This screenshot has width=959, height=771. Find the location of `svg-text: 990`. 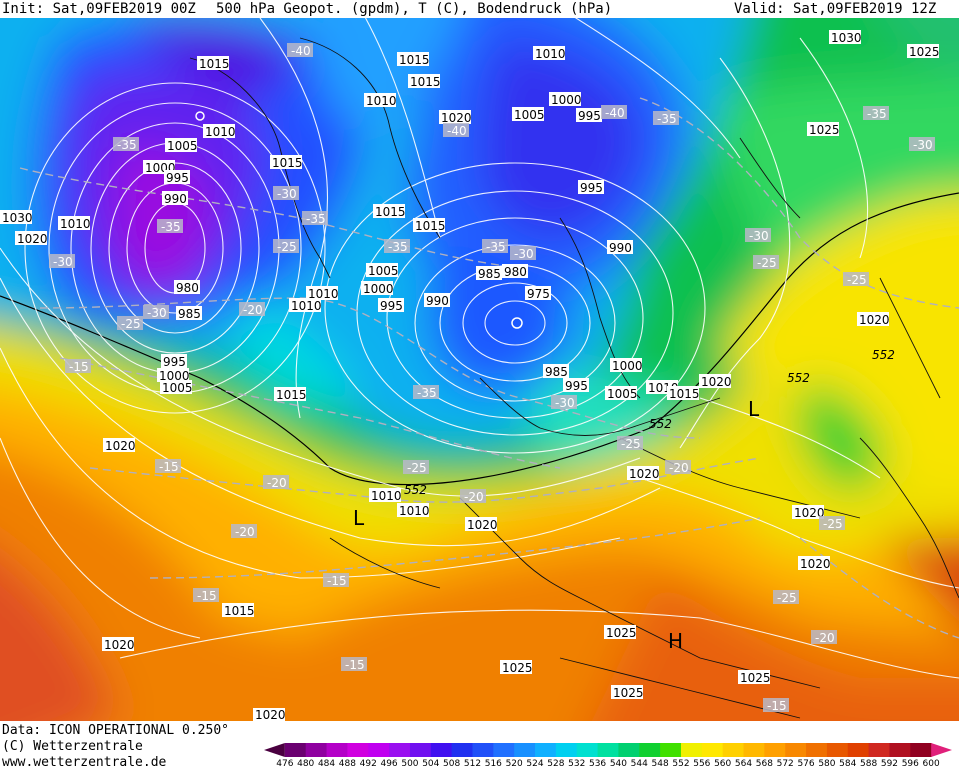

svg-text: 990 is located at coordinates (175, 199).